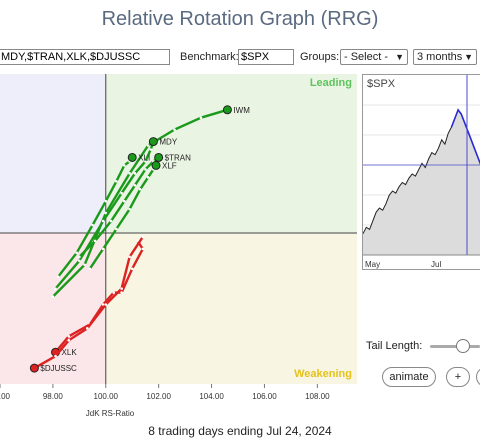 The height and width of the screenshot is (446, 480). I want to click on benchmark-input, so click(266, 57).